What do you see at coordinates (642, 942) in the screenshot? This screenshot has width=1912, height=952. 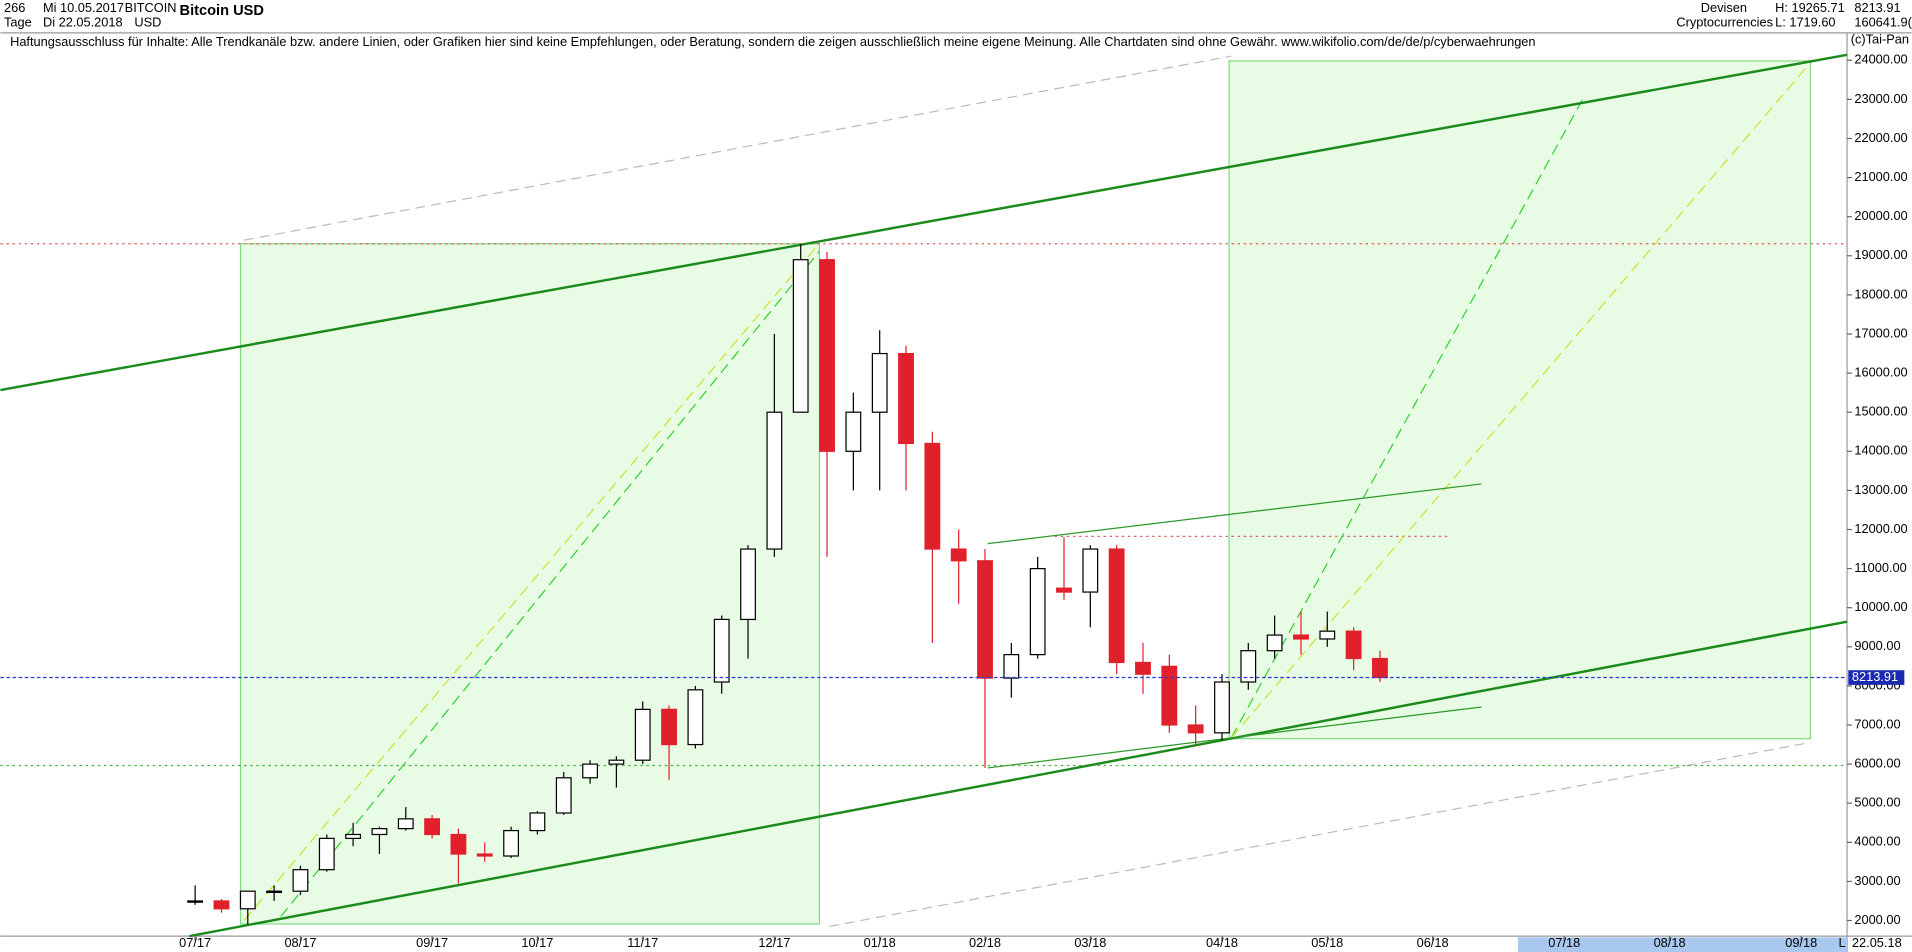 I see `x-tick-label: 11/17` at bounding box center [642, 942].